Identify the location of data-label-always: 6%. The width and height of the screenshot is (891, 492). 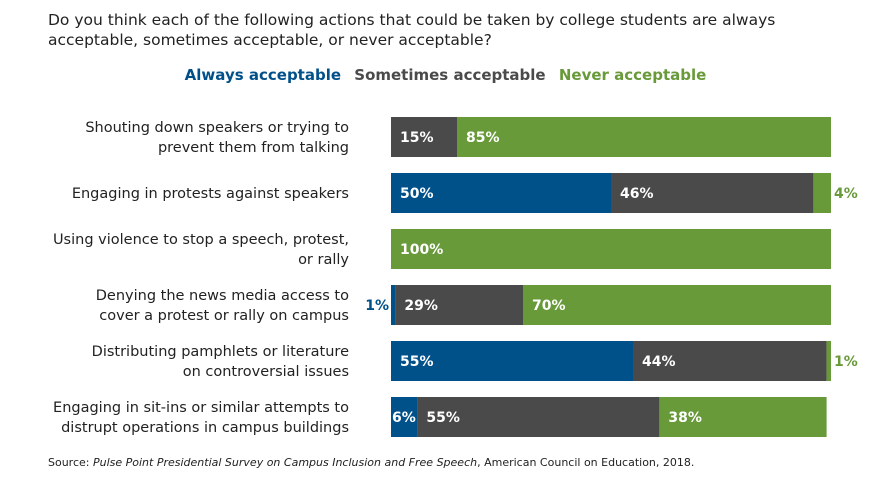
(404, 418).